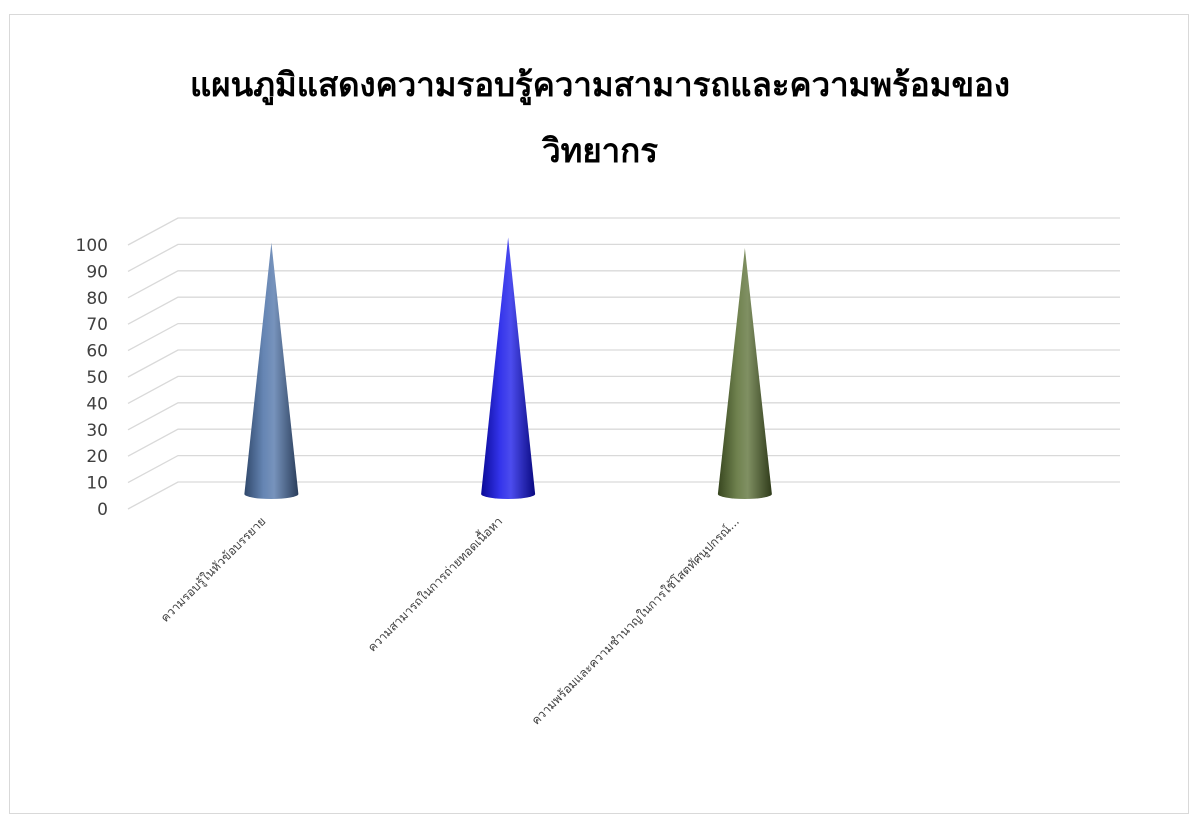 This screenshot has height=814, width=1202. Describe the element at coordinates (97, 352) in the screenshot. I see `y-tick-label: 60` at that location.